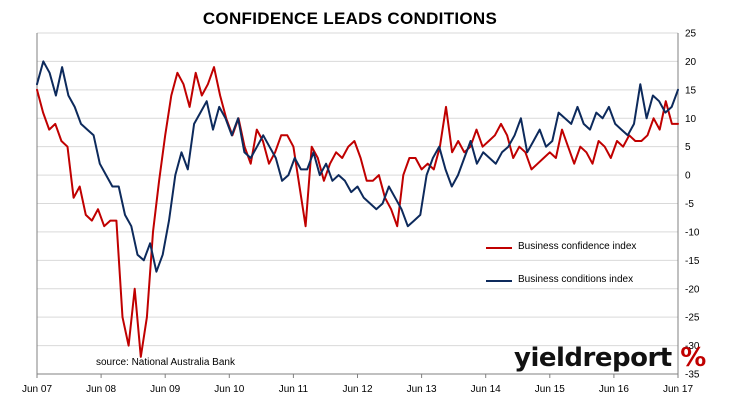 The width and height of the screenshot is (732, 401). I want to click on legend-swatch-conditions, so click(499, 281).